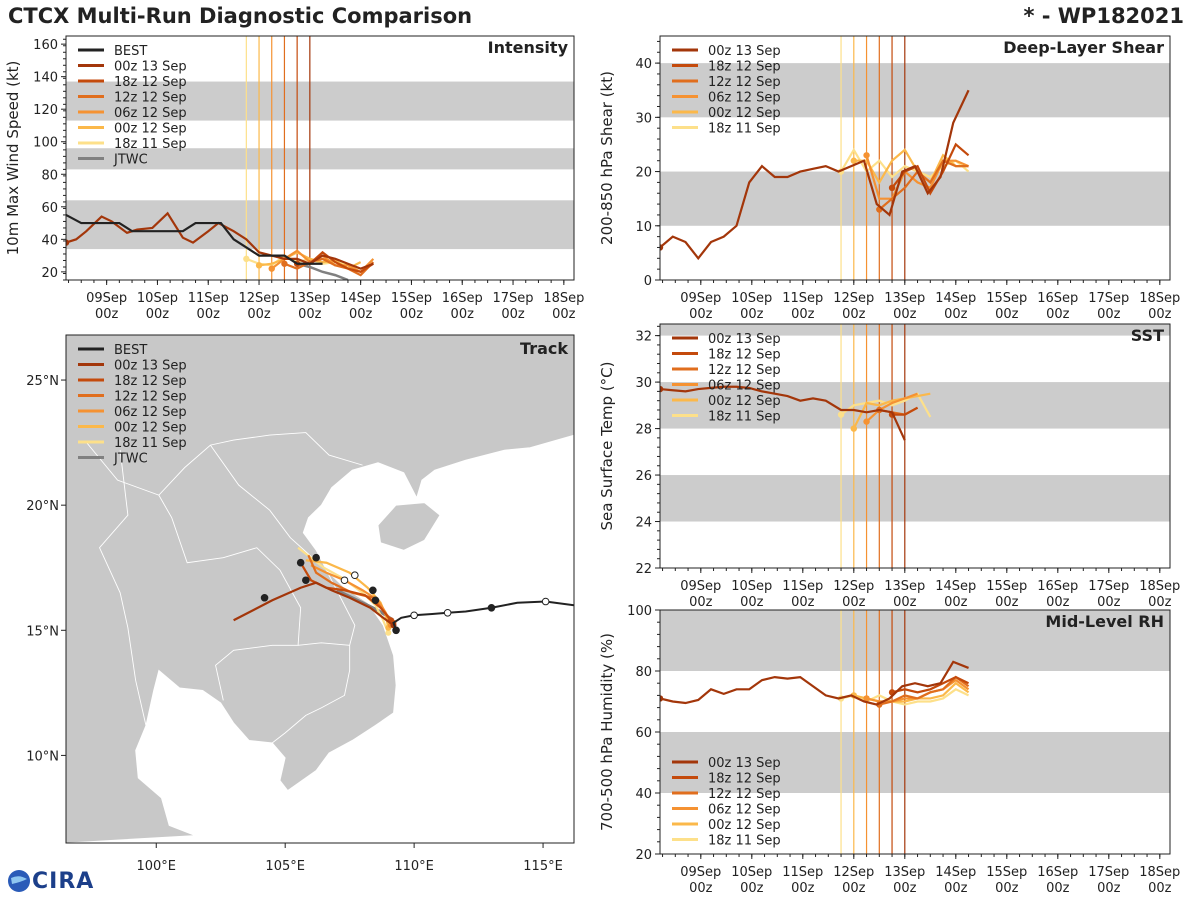 The width and height of the screenshot is (1200, 900). Describe the element at coordinates (388, 632) in the screenshot. I see `forecast-start-marker` at that location.